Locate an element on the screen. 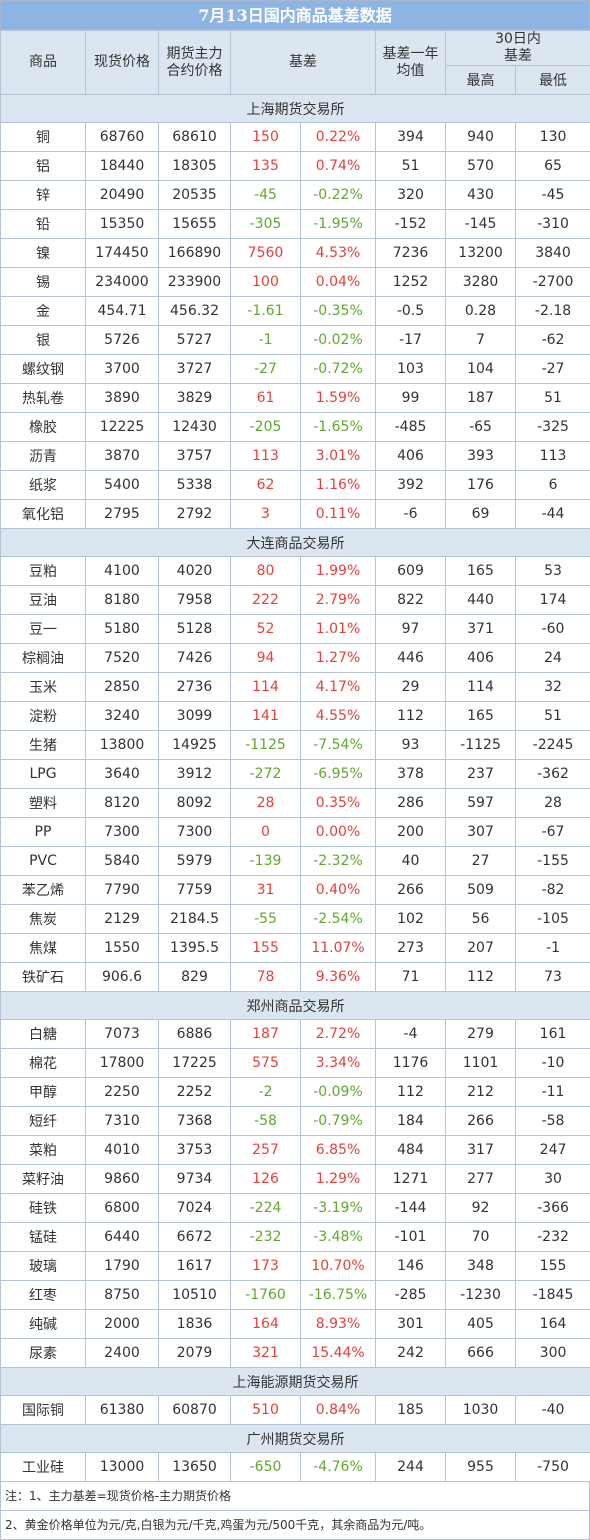 This screenshot has width=590, height=1540. cell: 166890 is located at coordinates (195, 253).